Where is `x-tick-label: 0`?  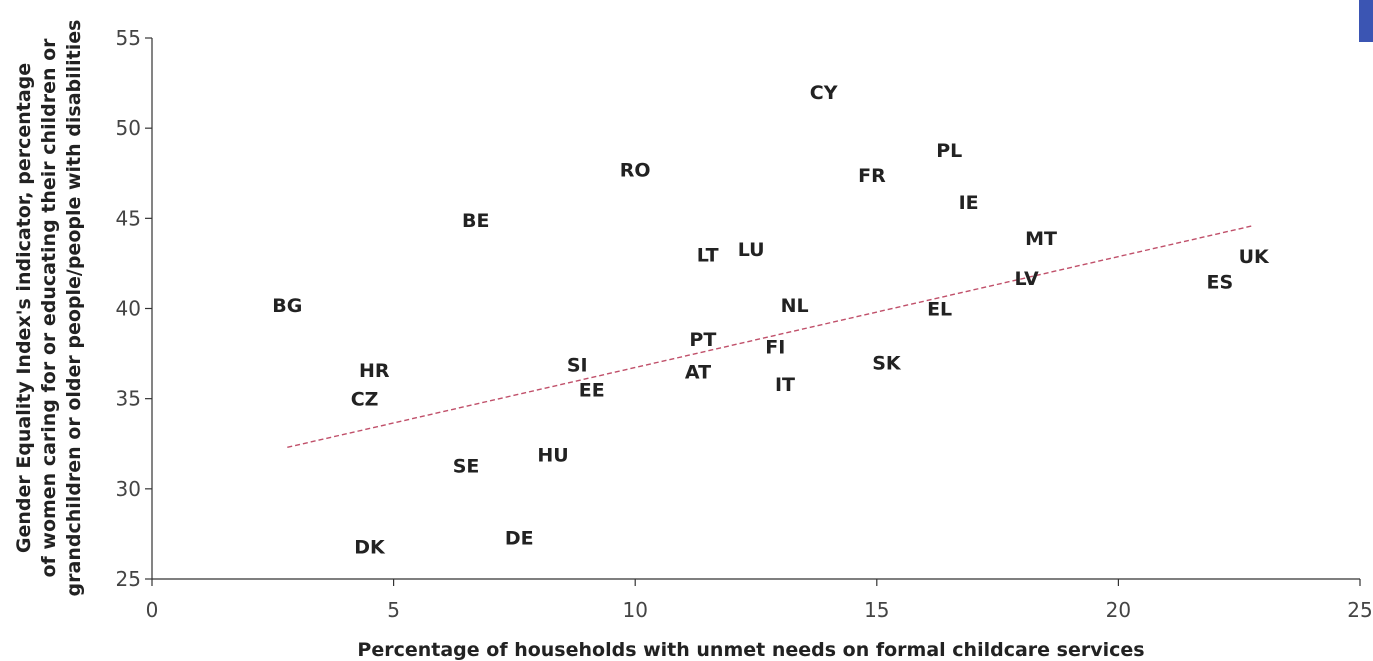
x-tick-label: 0 is located at coordinates (152, 610).